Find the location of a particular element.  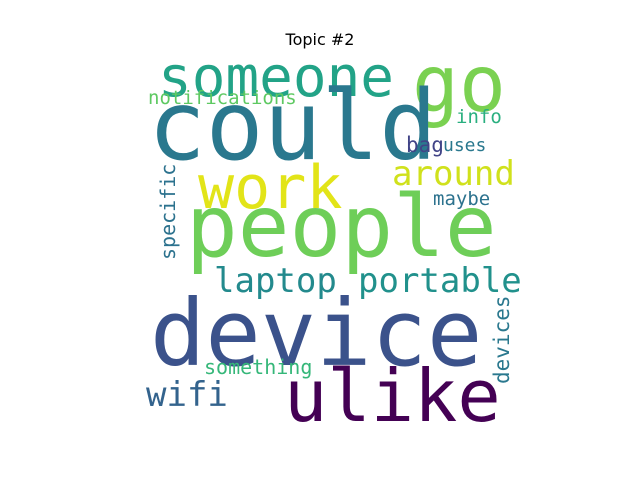

word-someone: someone is located at coordinates (276, 77).